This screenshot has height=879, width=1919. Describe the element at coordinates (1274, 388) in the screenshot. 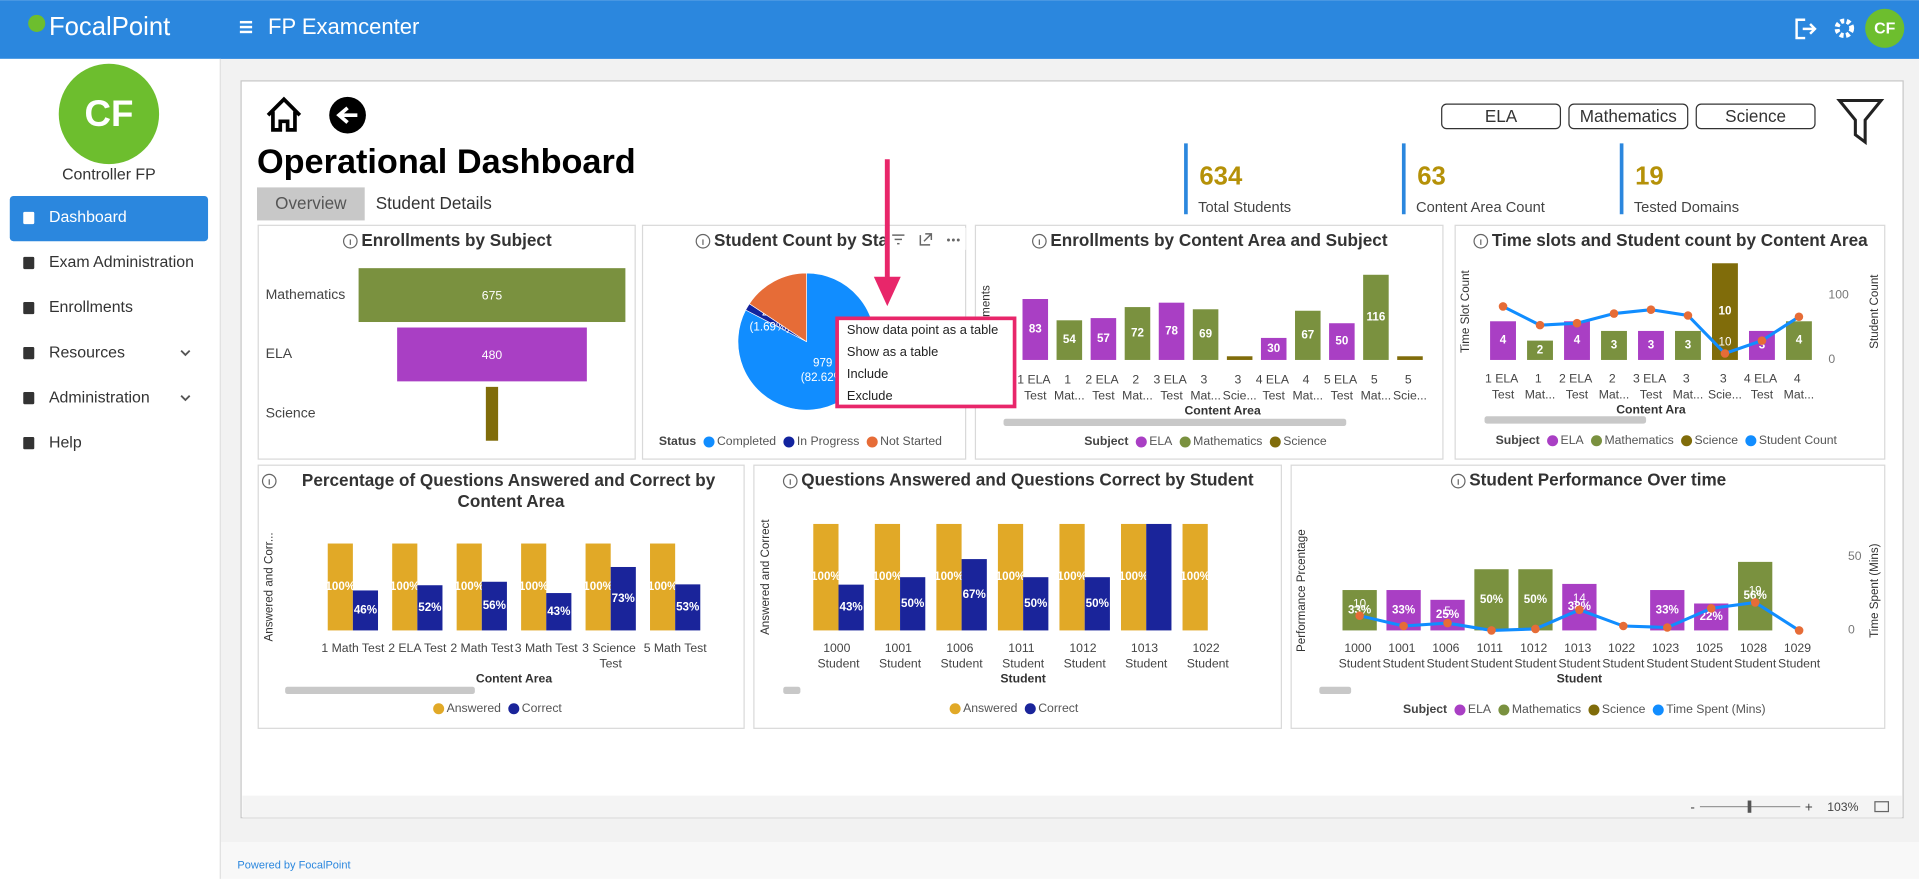

I see `x-tick-label: 4 ELA Test` at that location.